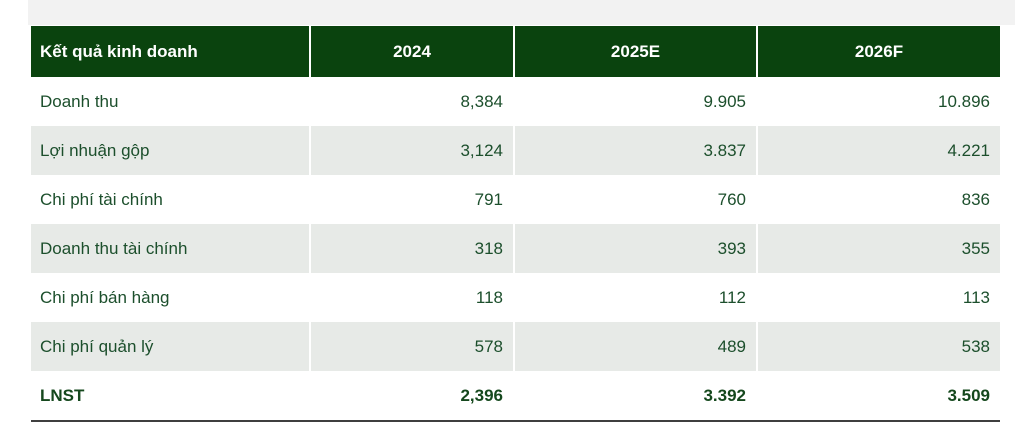 The width and height of the screenshot is (1015, 442). I want to click on row-label: Chi phí quản lý, so click(170, 346).